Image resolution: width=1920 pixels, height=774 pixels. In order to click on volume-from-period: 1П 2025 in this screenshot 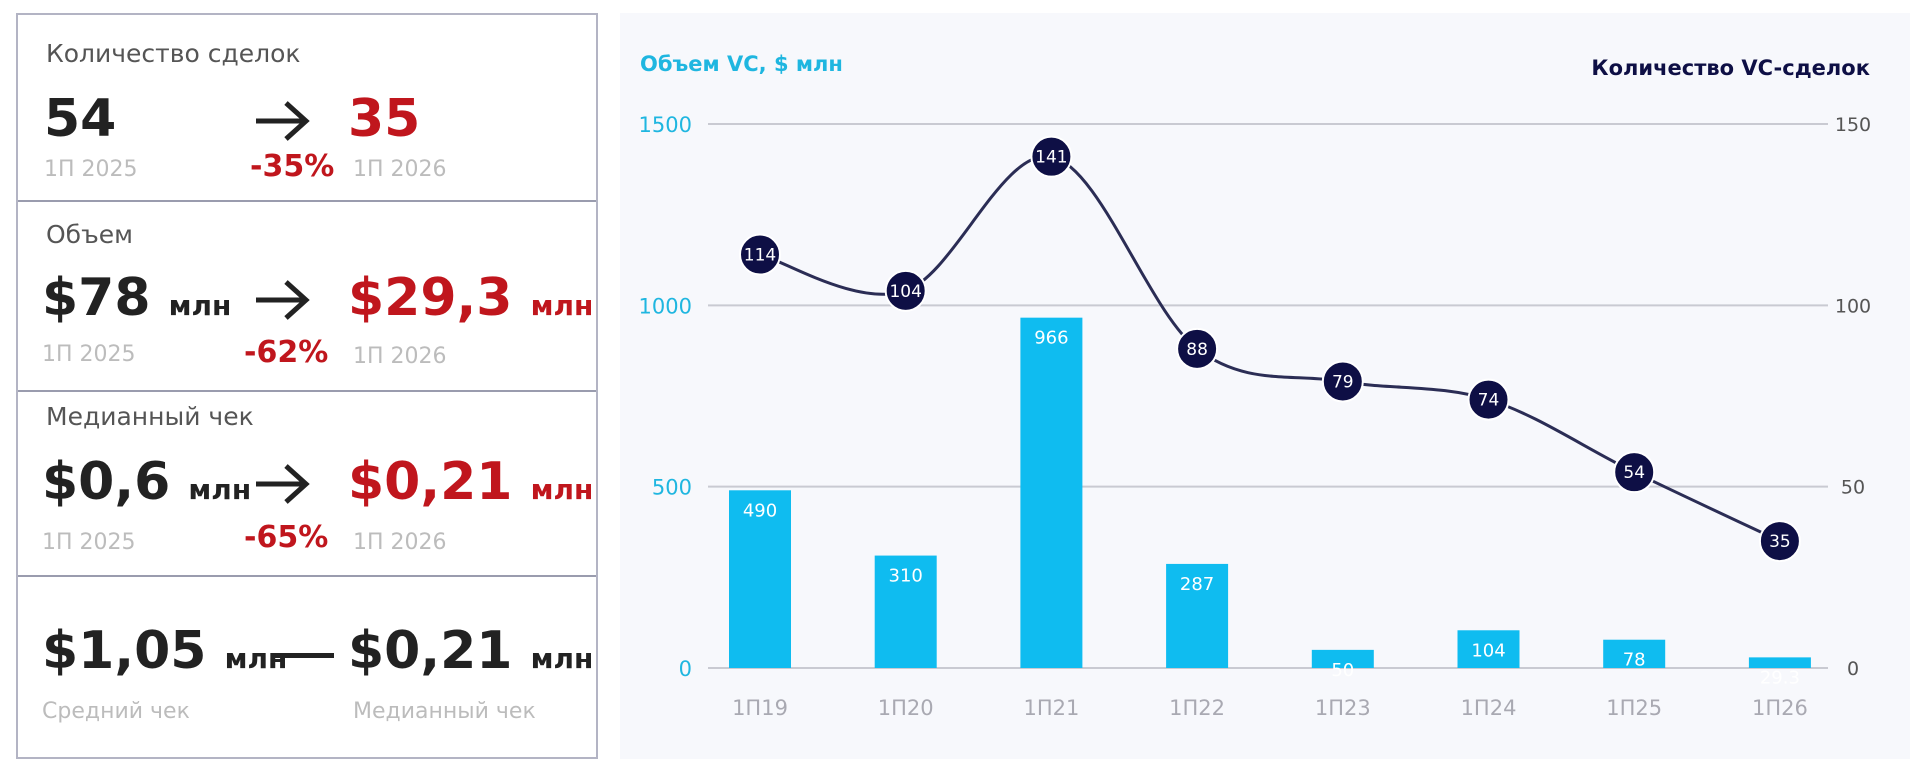, I will do `click(89, 354)`.